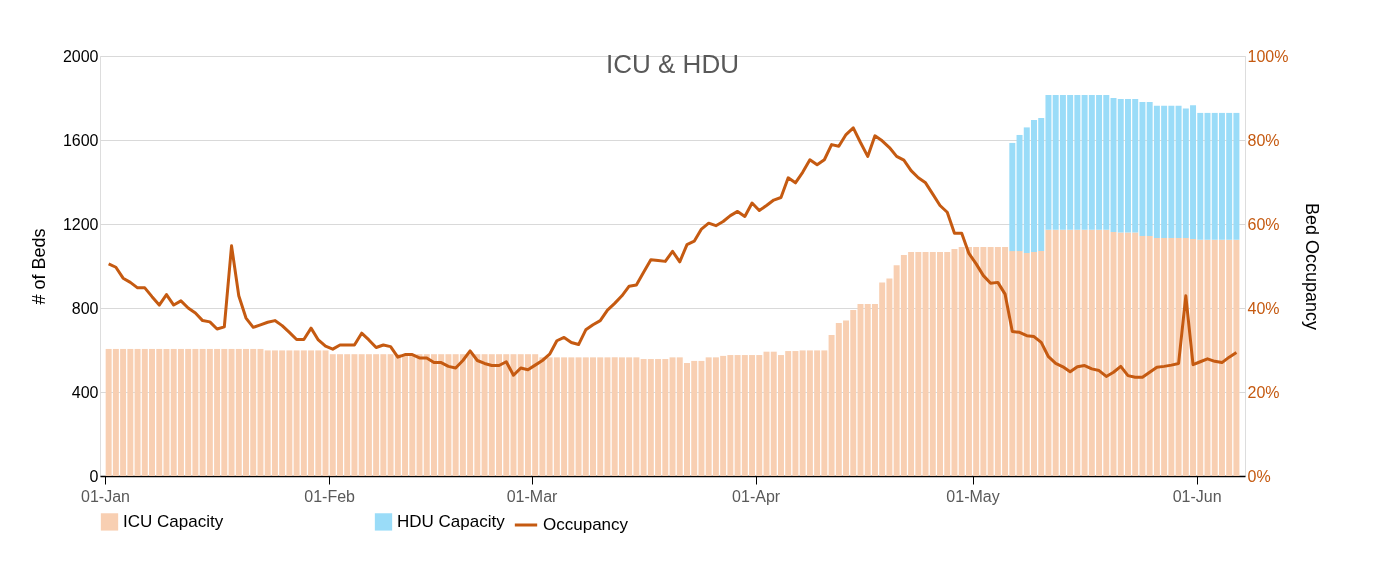  Describe the element at coordinates (451, 521) in the screenshot. I see `legend-label: HDU Capacity` at that location.